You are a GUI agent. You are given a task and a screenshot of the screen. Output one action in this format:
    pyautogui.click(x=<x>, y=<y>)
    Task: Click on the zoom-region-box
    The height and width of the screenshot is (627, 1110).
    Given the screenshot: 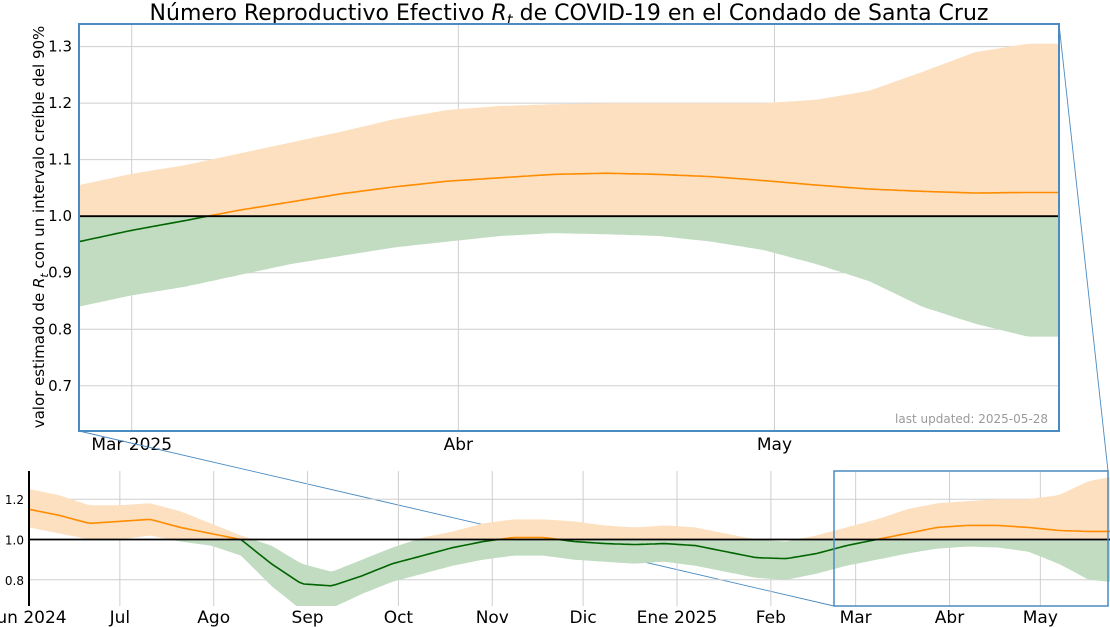 What is the action you would take?
    pyautogui.click(x=971, y=538)
    